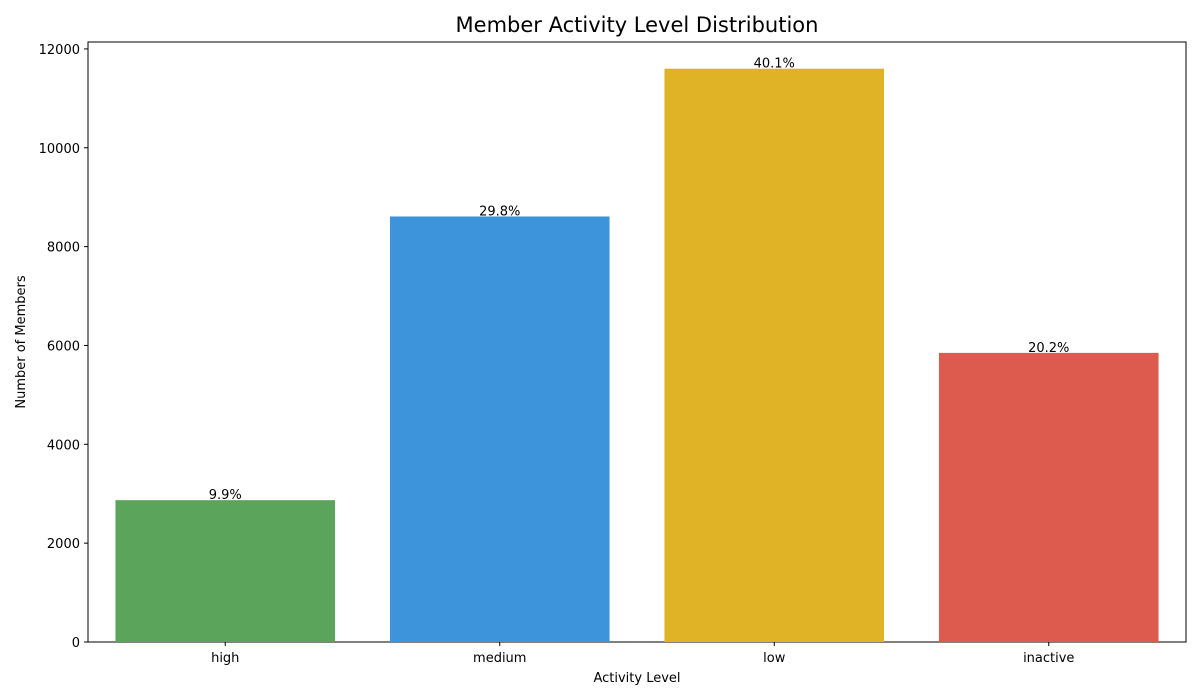 Image resolution: width=1200 pixels, height=700 pixels. What do you see at coordinates (225, 495) in the screenshot?
I see `percent-label: 9.9%` at bounding box center [225, 495].